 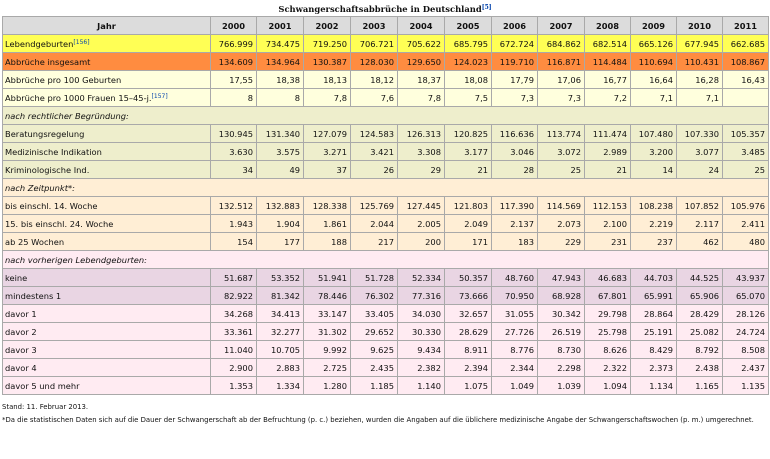 What do you see at coordinates (745, 331) in the screenshot?
I see `table-cell: 24.724` at bounding box center [745, 331].